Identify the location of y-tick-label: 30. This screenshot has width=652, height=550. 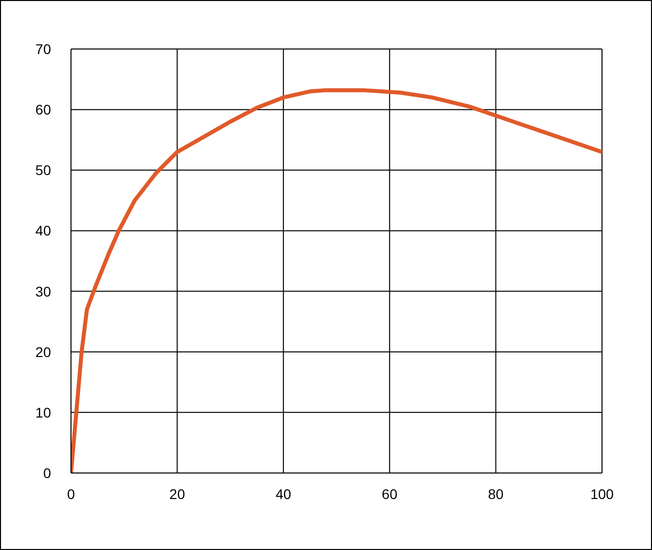
(43, 291).